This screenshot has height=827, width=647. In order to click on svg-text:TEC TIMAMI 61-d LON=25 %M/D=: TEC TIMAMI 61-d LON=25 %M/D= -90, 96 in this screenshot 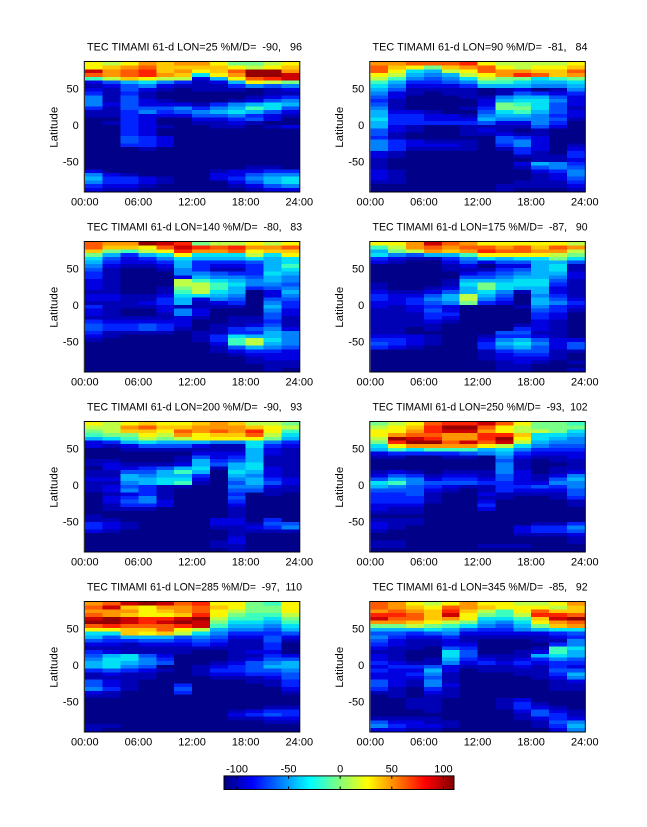, I will do `click(194, 48)`.